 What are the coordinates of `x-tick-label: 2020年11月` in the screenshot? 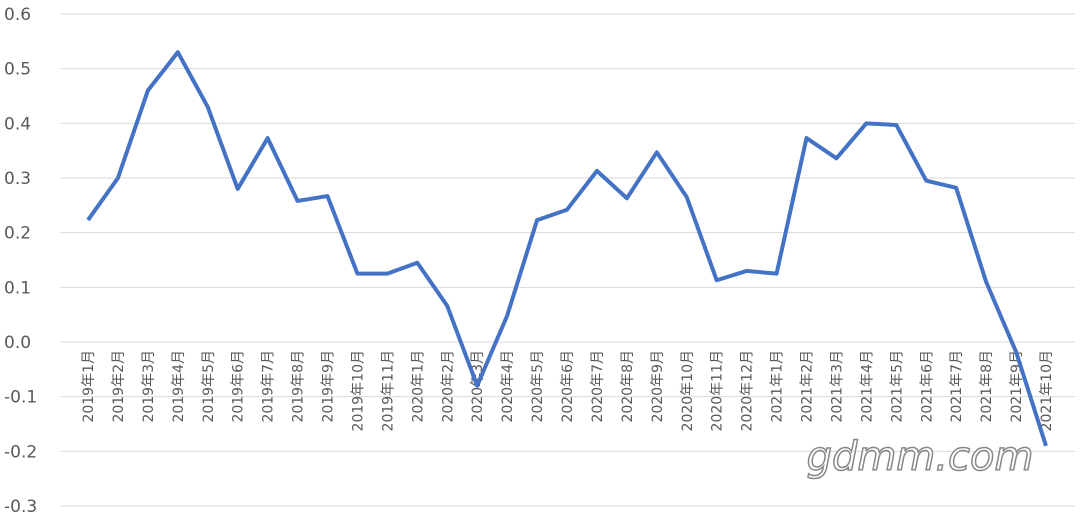 It's located at (718, 390).